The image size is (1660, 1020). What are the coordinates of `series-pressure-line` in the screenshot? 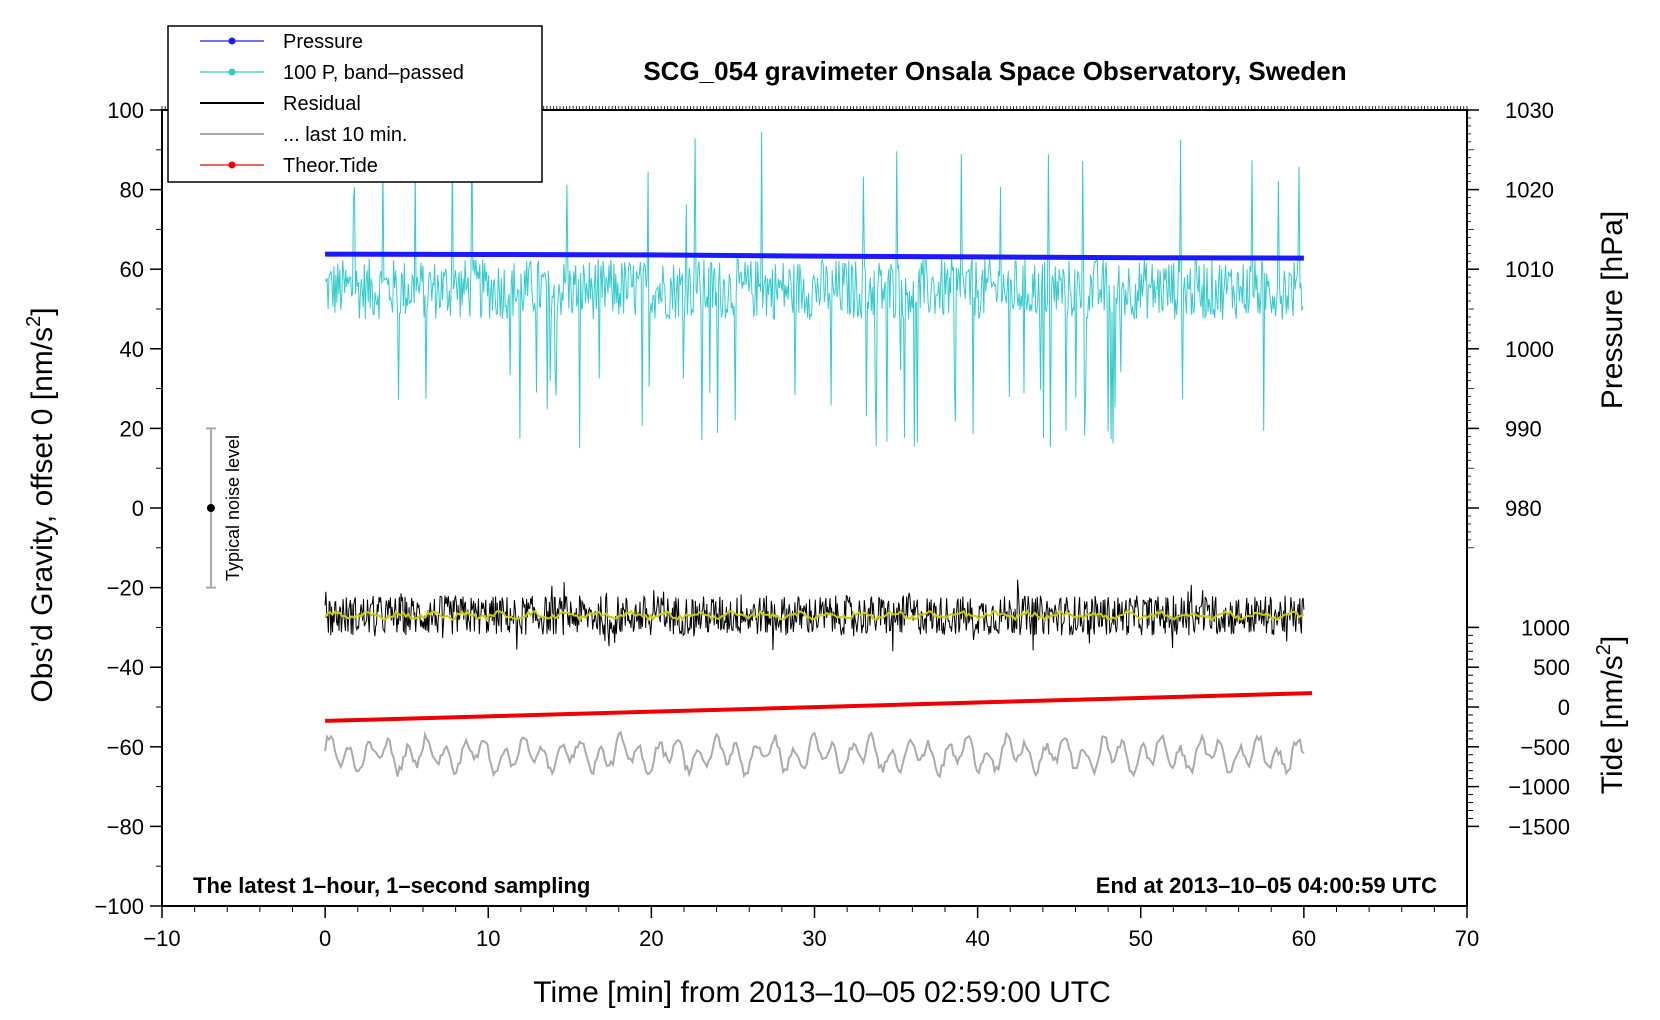 It's located at (814, 256).